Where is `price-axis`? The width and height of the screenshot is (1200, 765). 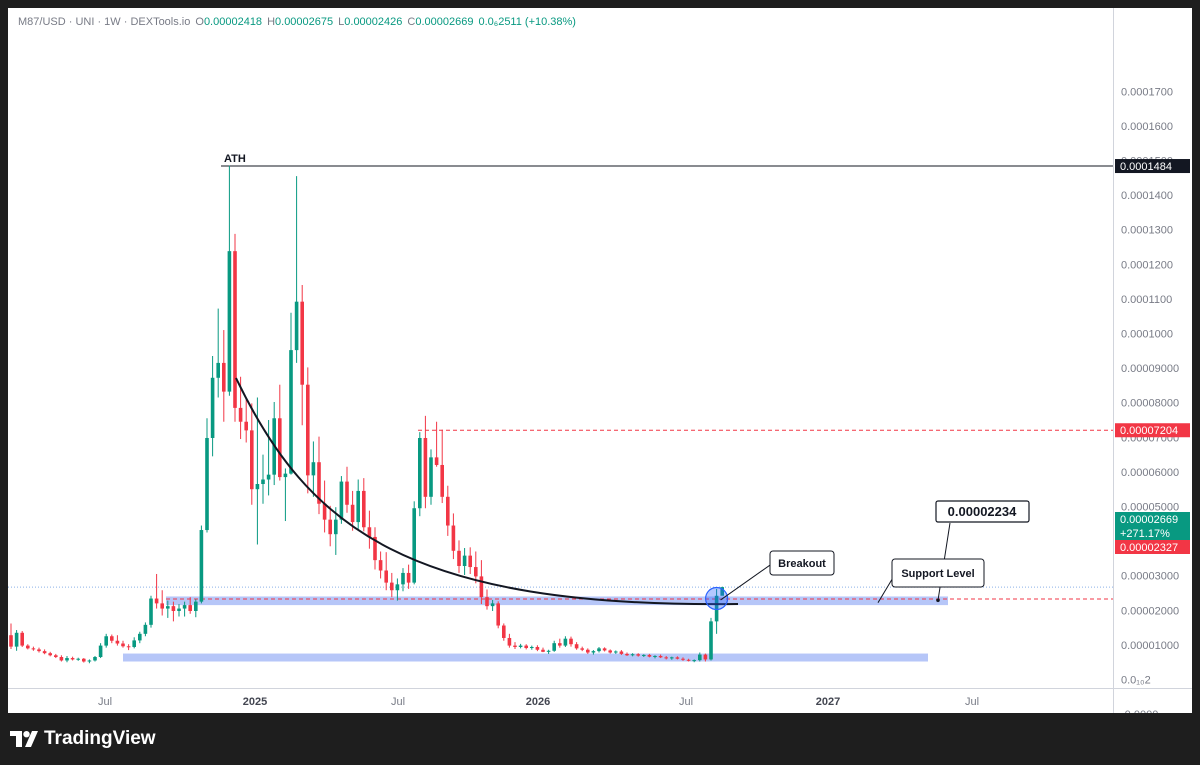
price-axis is located at coordinates (1152, 360).